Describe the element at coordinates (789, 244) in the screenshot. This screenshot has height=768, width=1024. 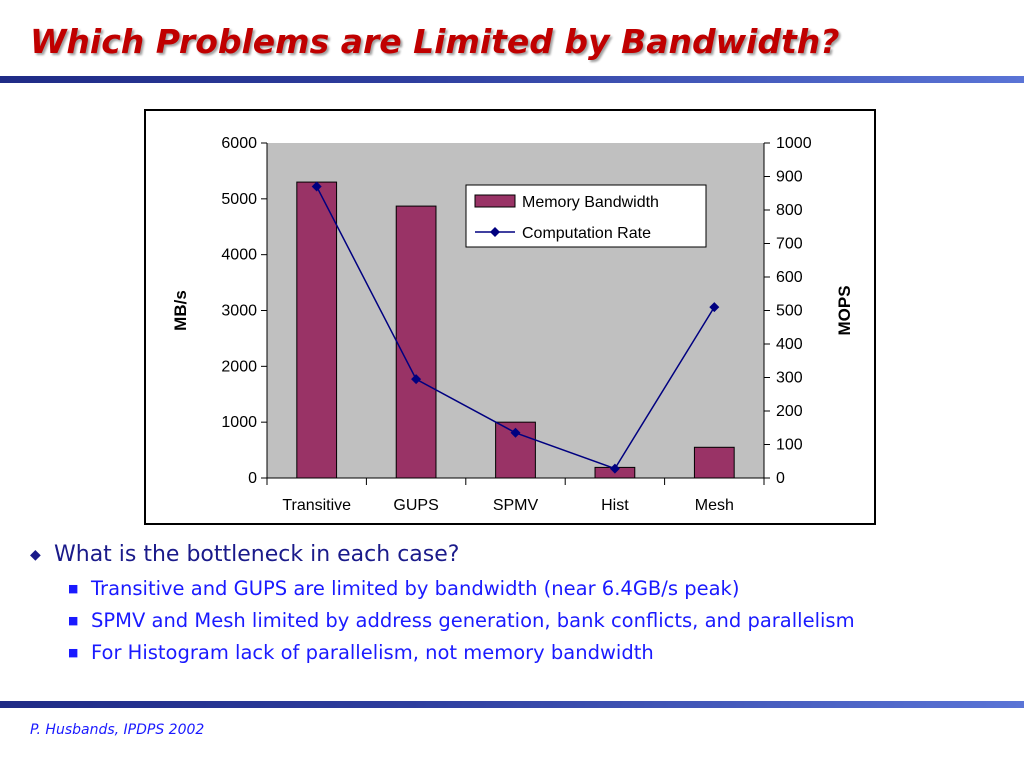
I see `y-tick-label-right: 700` at that location.